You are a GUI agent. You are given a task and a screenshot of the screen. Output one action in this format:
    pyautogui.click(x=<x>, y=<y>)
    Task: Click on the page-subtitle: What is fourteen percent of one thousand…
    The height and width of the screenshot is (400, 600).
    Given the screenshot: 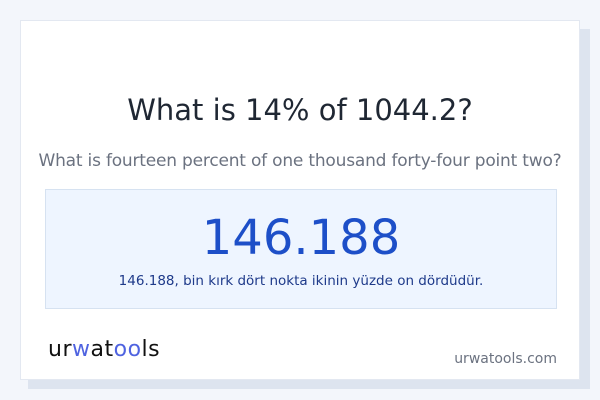 What is the action you would take?
    pyautogui.click(x=300, y=161)
    